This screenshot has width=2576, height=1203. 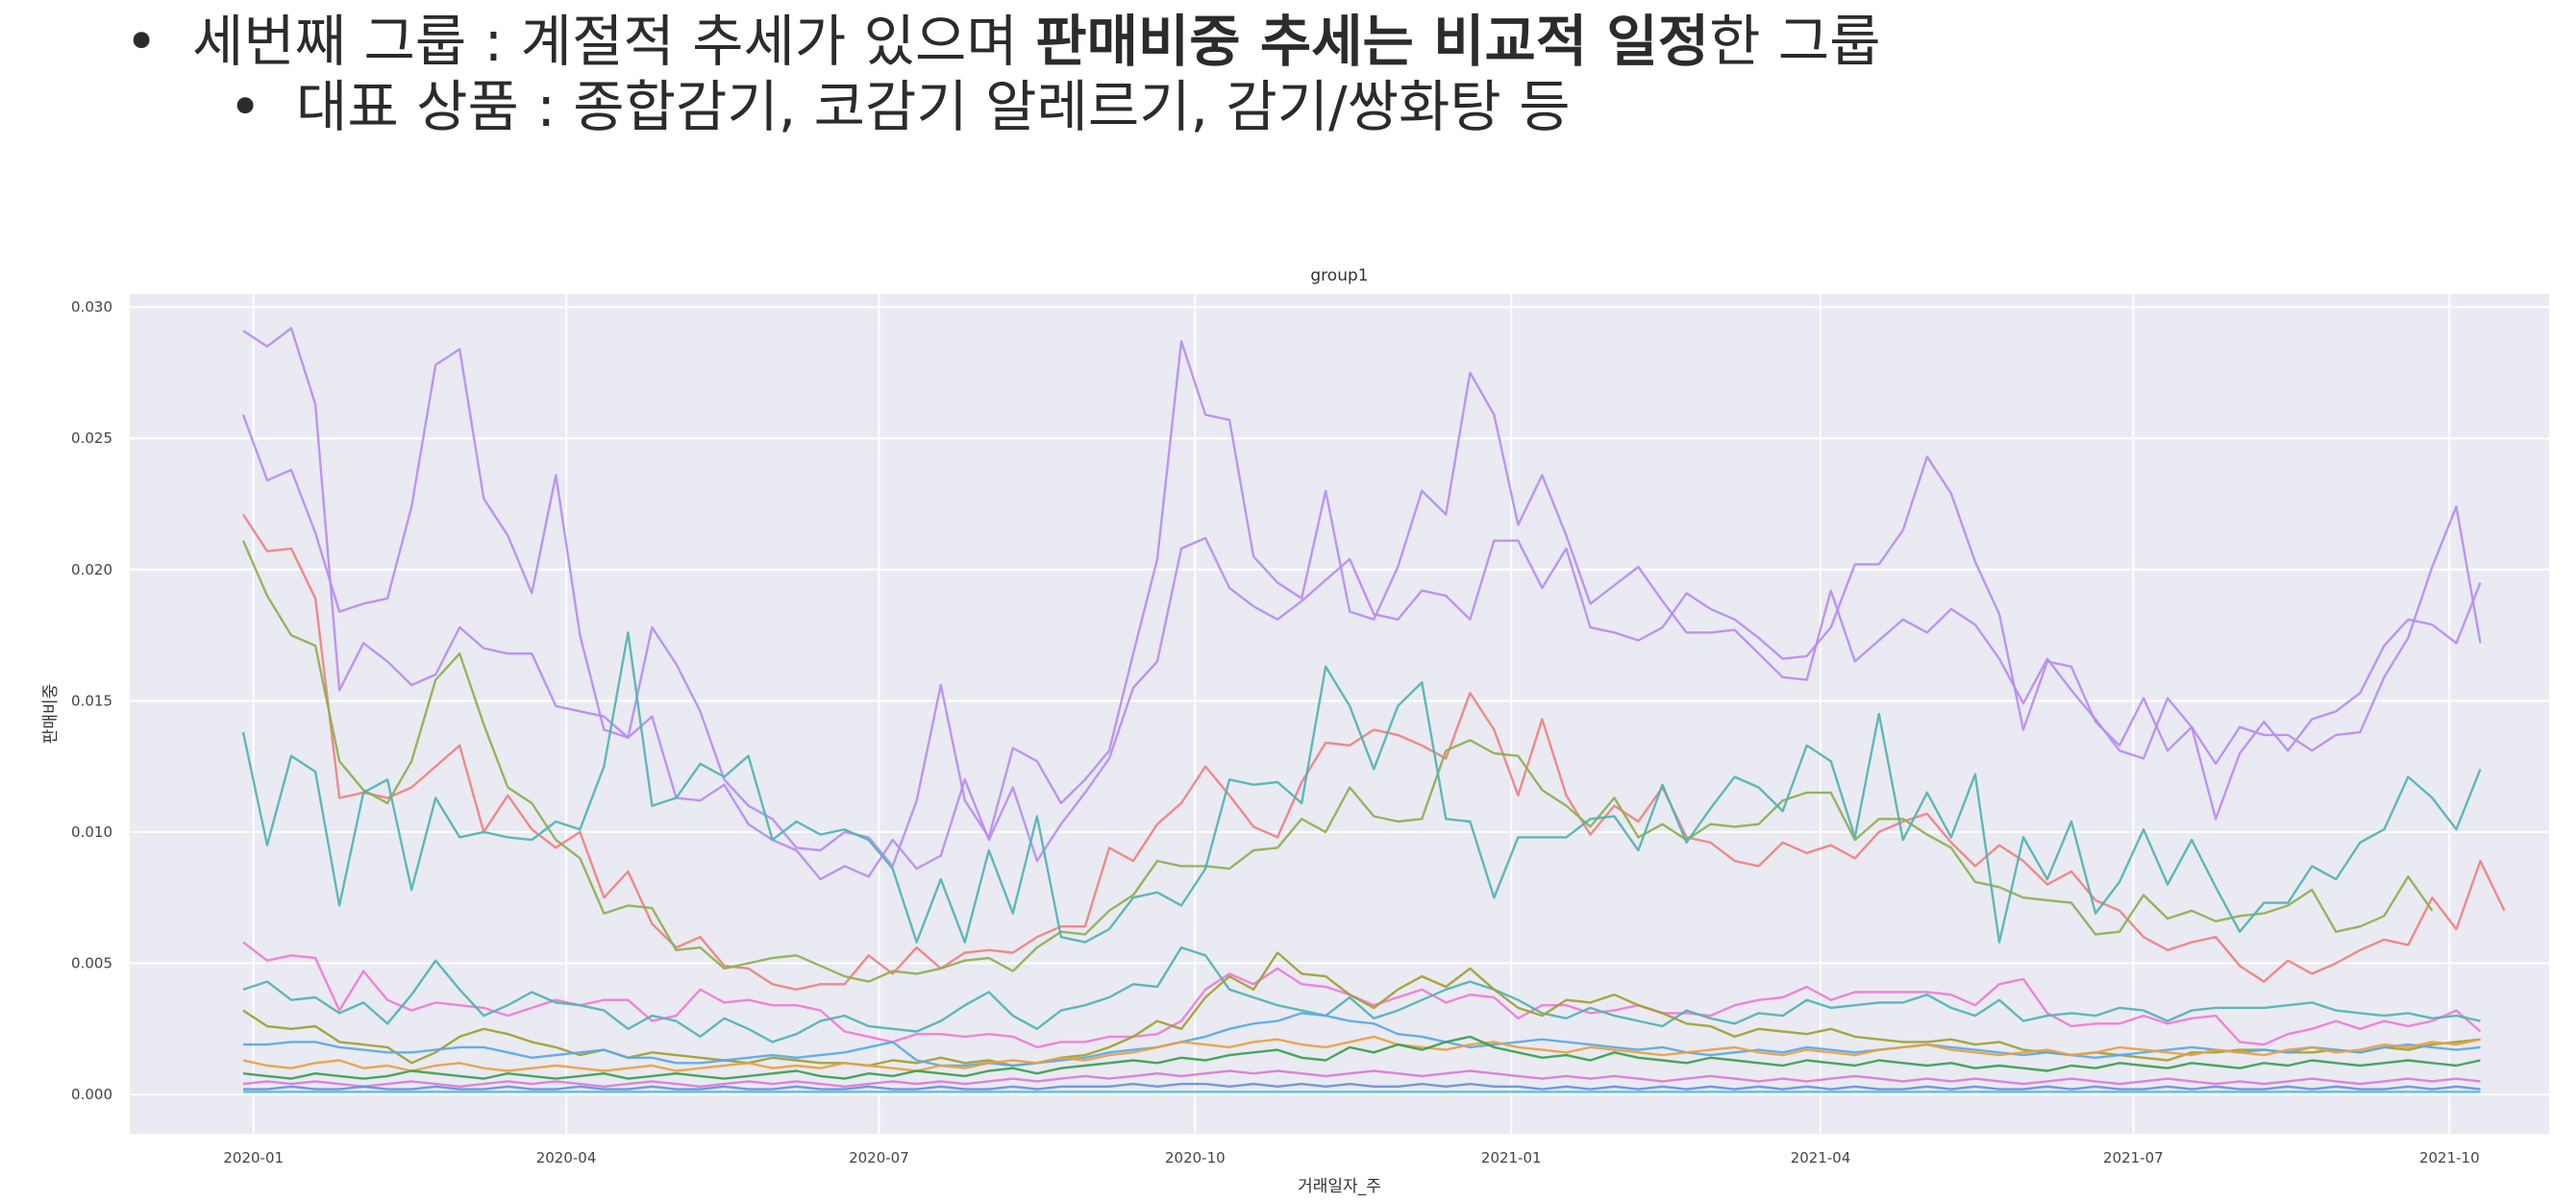 I want to click on y-axis-label: 판매비중, so click(x=51, y=714).